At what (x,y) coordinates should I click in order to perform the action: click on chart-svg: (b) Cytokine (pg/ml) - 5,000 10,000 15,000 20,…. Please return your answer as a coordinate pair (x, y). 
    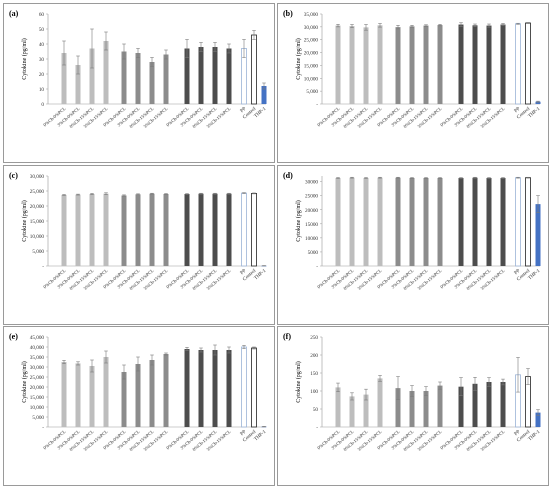
    Looking at the image, I should click on (412, 69).